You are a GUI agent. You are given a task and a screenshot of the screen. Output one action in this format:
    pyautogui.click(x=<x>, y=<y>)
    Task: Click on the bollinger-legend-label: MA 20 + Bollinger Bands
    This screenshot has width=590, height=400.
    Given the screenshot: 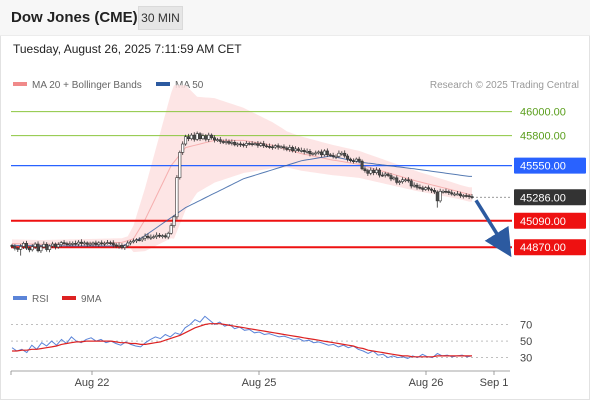 What is the action you would take?
    pyautogui.click(x=87, y=85)
    